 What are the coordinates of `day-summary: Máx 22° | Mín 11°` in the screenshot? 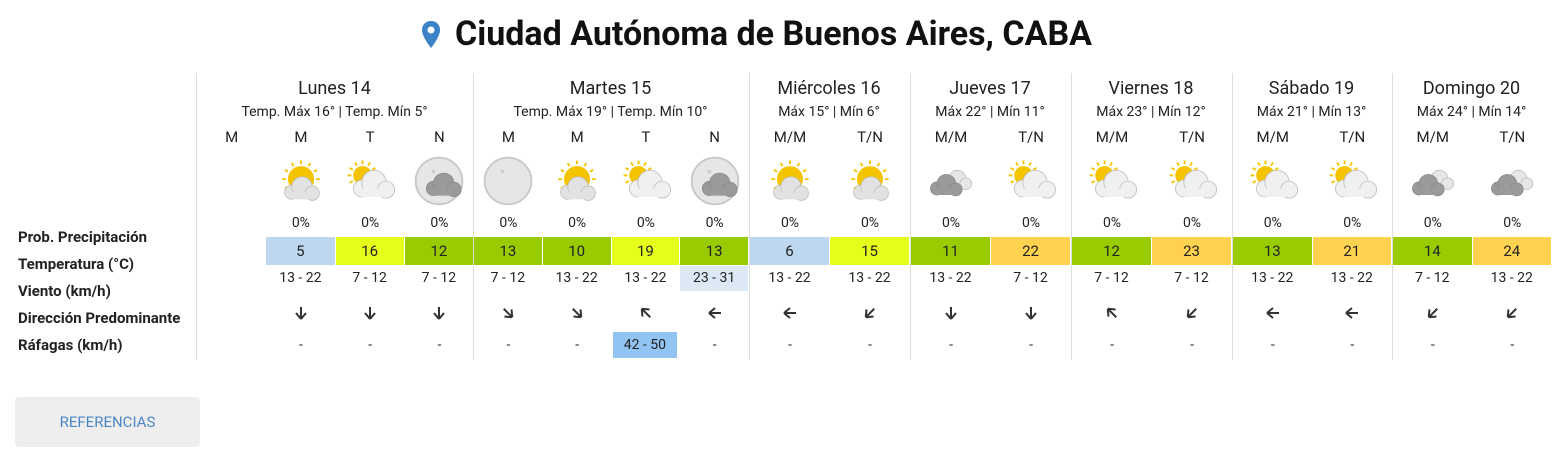 It's located at (990, 112).